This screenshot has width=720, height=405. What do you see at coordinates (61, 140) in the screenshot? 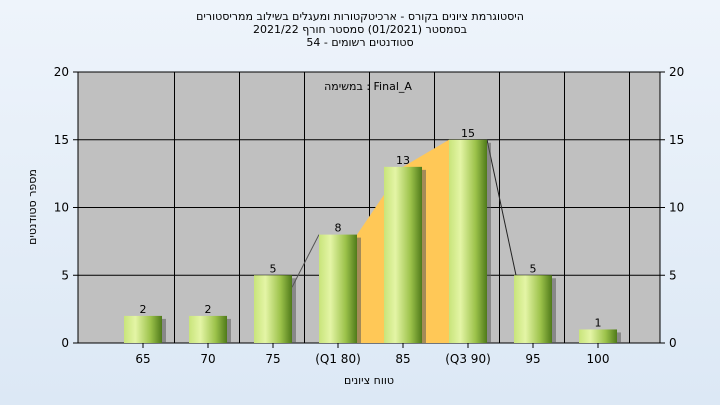
I see `y-tick-label-left: 15` at bounding box center [61, 140].